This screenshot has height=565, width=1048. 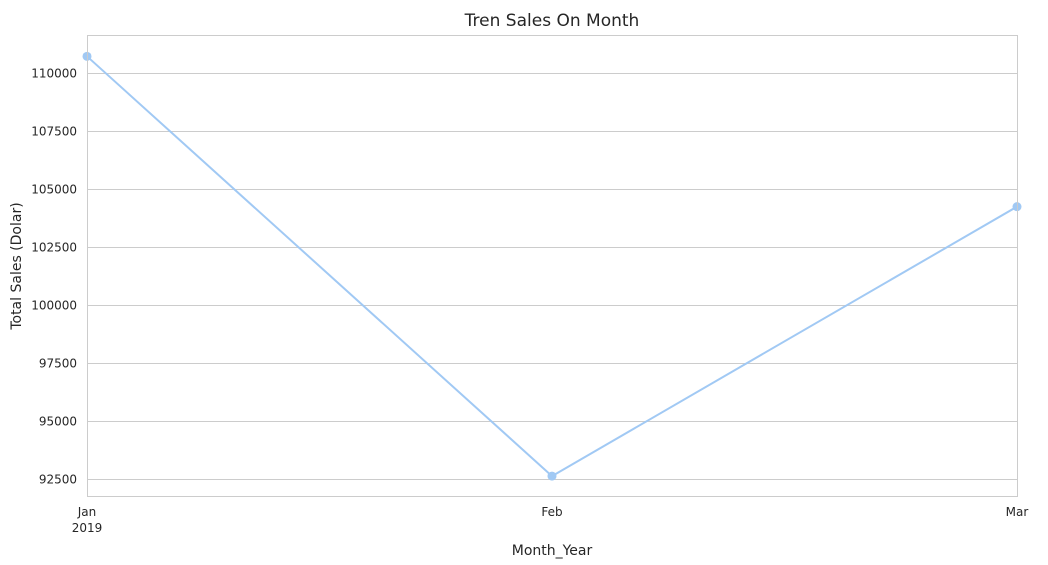 I want to click on x-tick-labels: Jan 2019 Feb Mar, so click(x=550, y=520).